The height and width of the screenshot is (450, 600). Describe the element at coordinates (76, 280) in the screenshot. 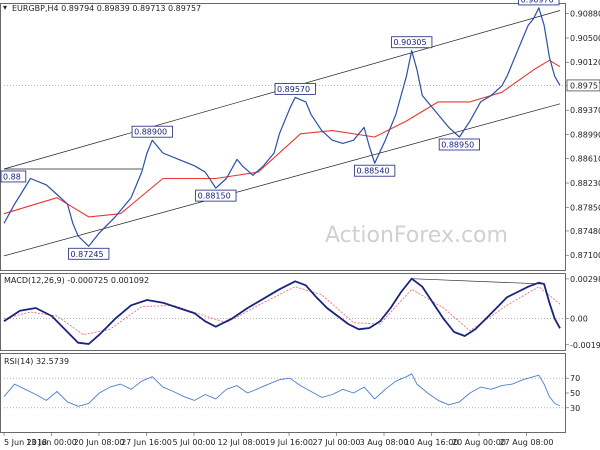

I see `macd-title: MACD(12,26,9) -0.000725 0.001092` at that location.